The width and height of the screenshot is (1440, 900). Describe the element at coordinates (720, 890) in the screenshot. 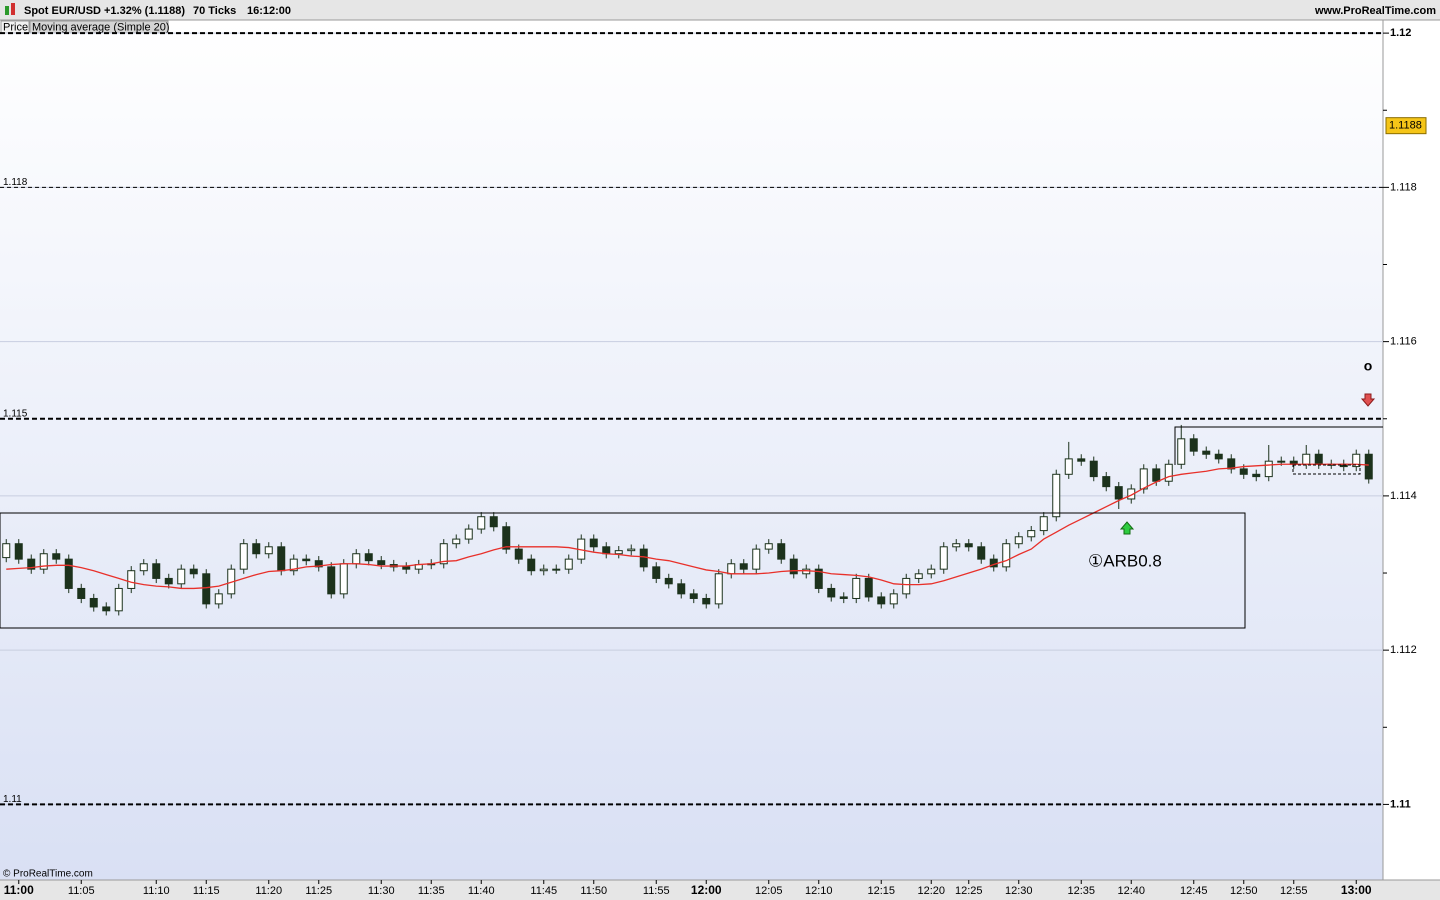

I see `x-axis-bar` at that location.